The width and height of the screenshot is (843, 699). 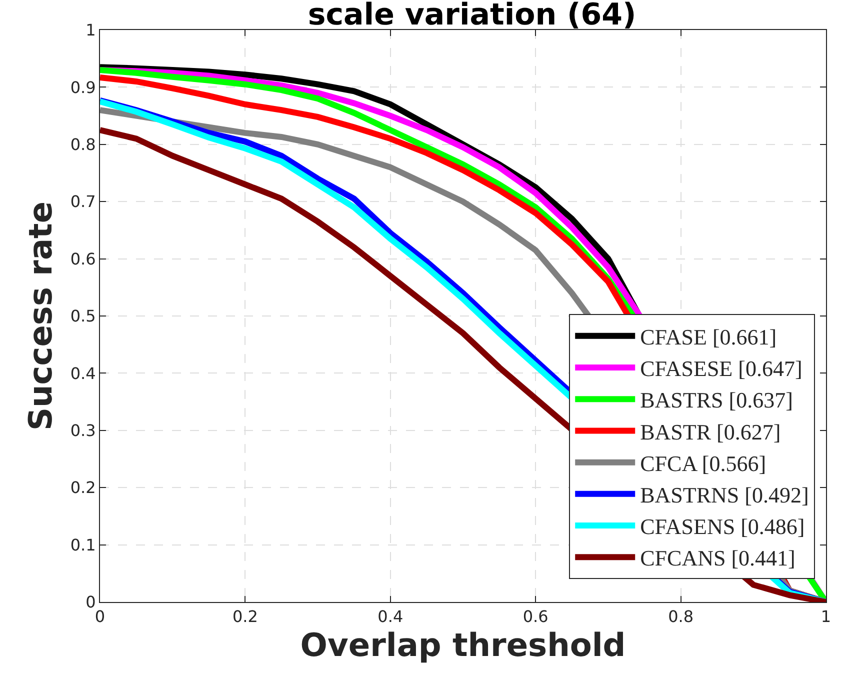 I want to click on chart-title: scale variation (64), so click(x=472, y=16).